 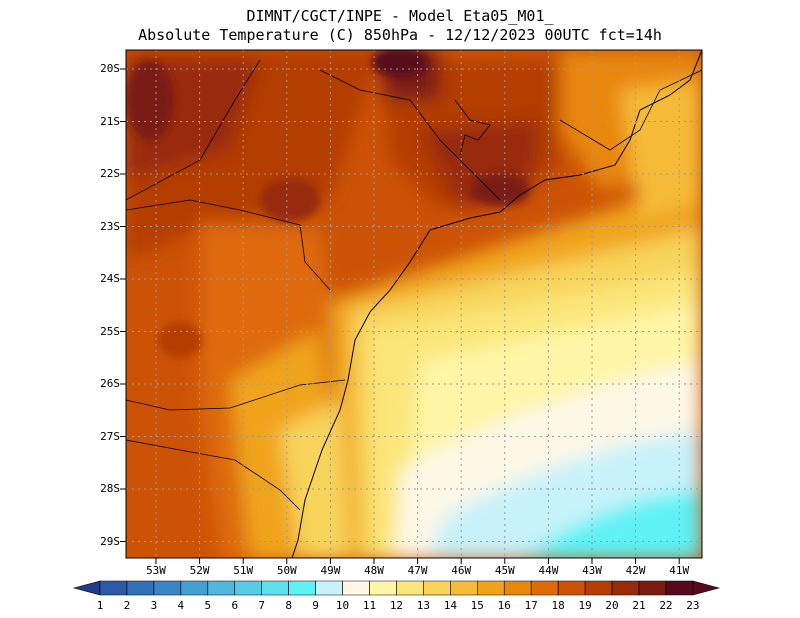 I want to click on state-border-rs, so click(x=213, y=475).